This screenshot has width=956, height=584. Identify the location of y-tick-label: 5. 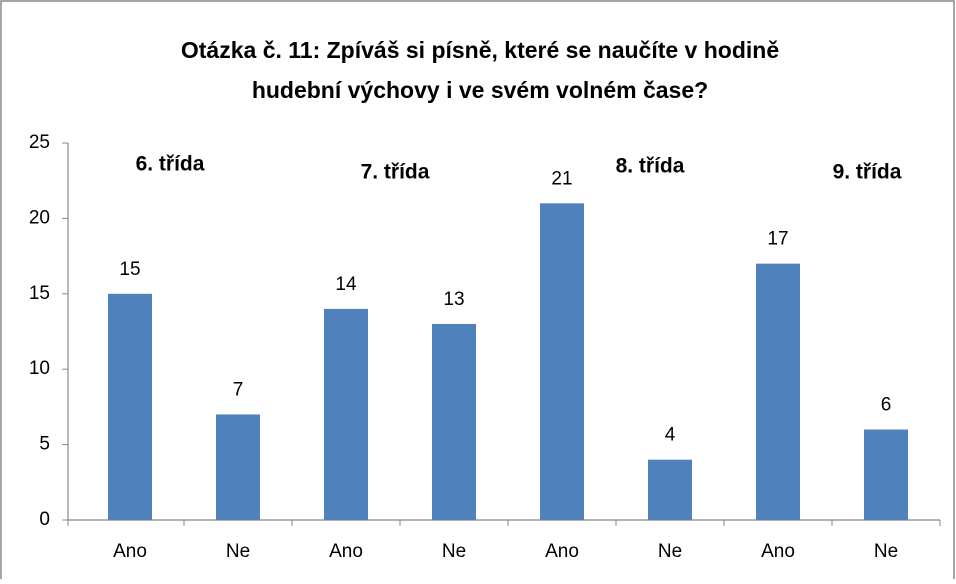
(44, 444).